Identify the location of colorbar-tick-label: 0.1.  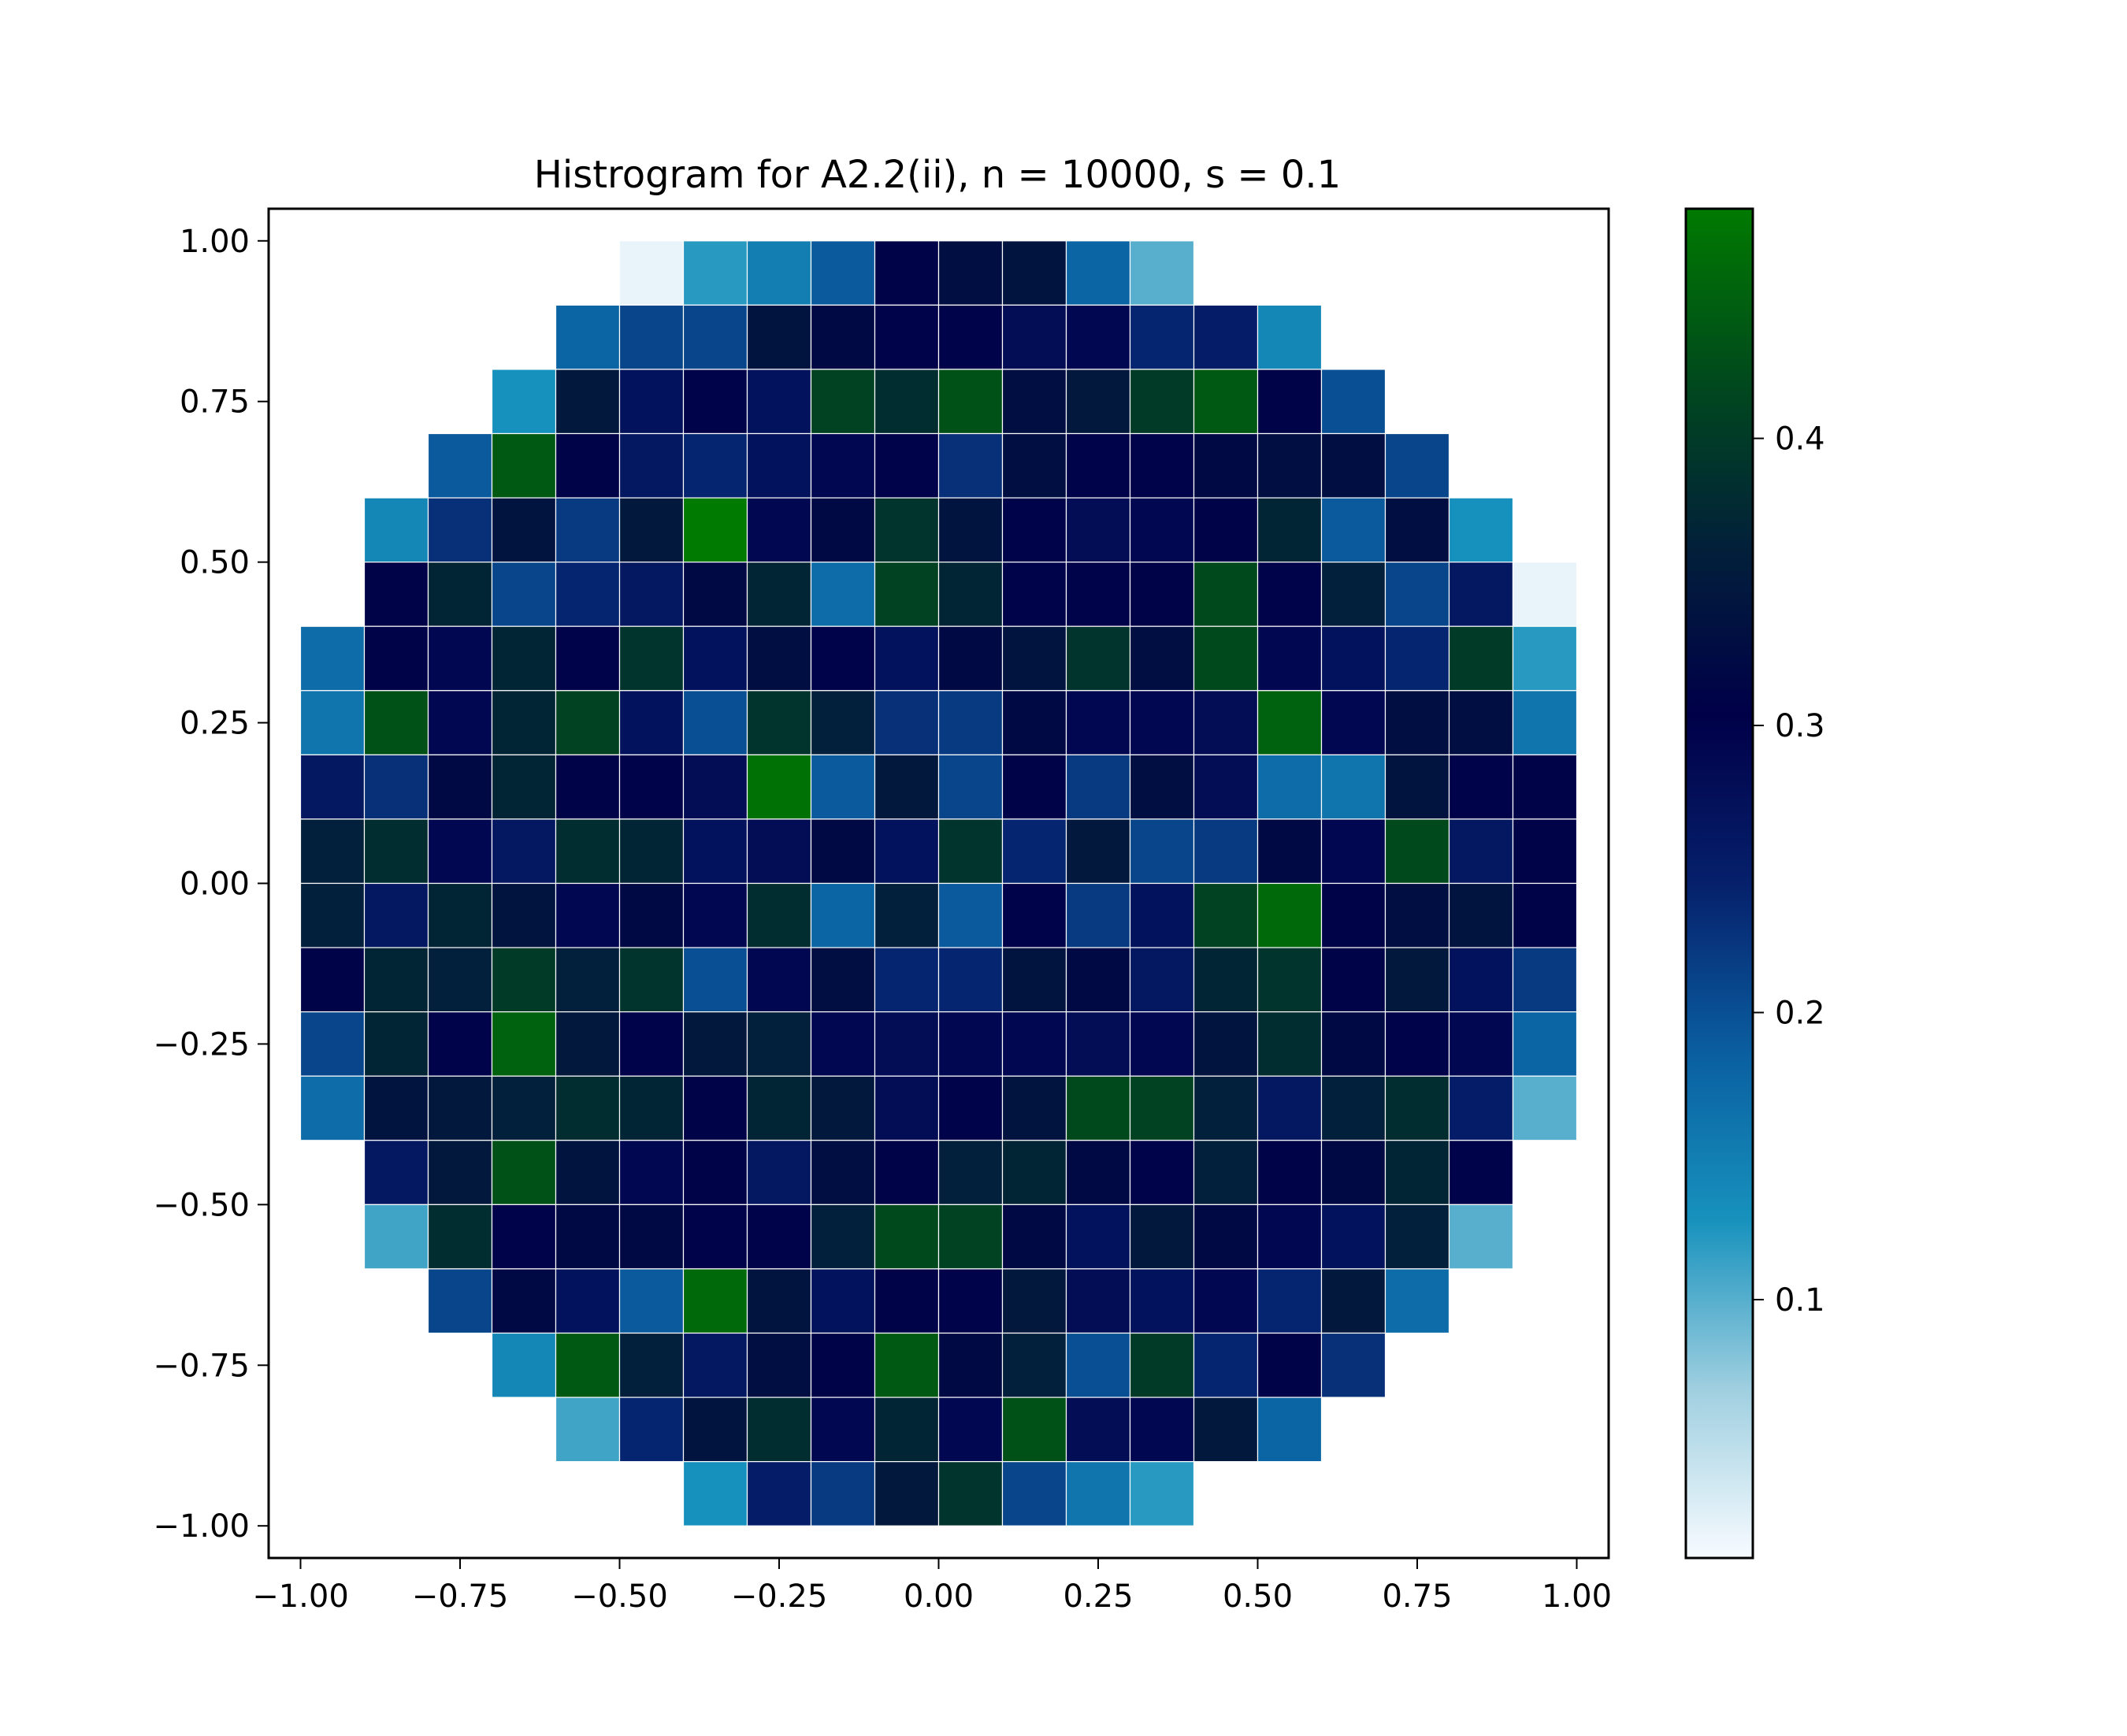
(1800, 1300).